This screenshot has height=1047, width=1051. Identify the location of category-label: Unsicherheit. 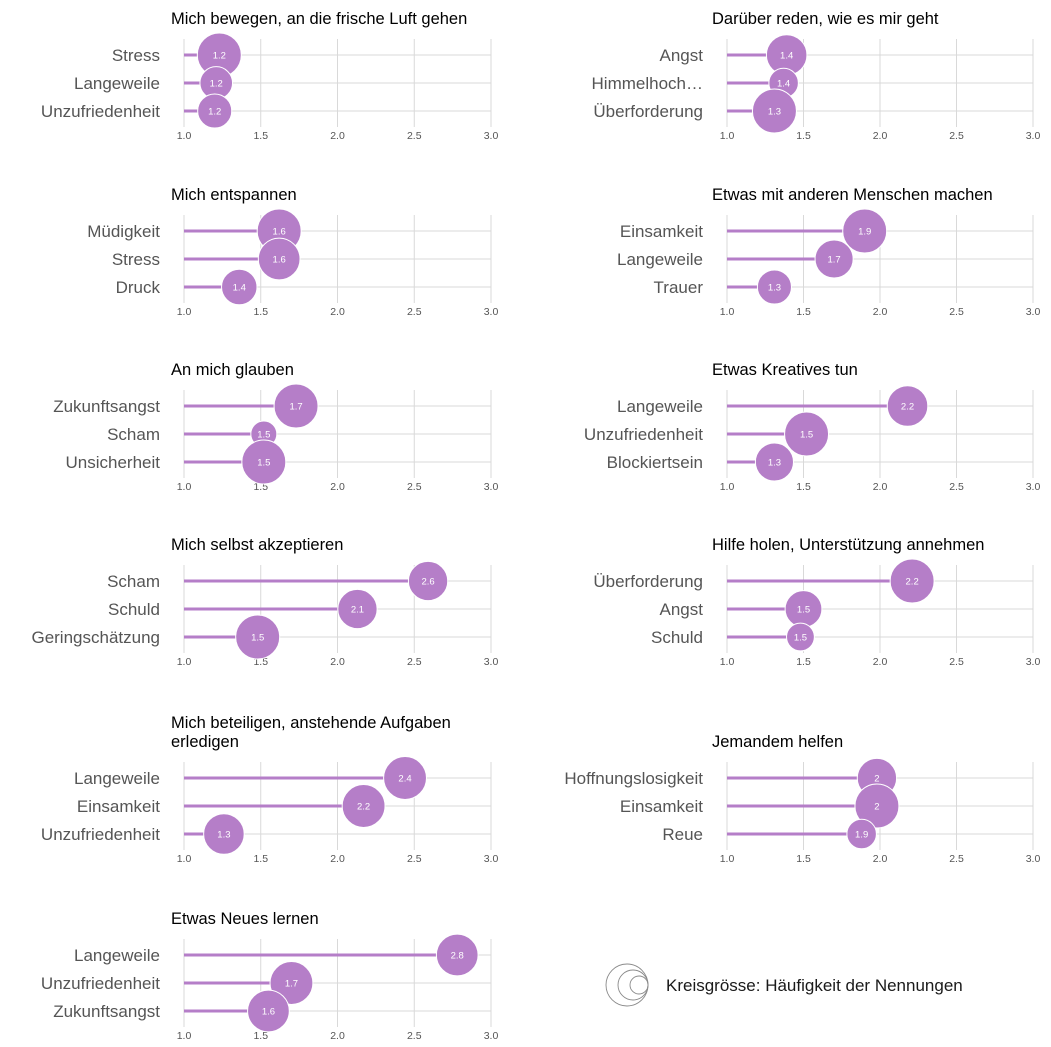
(113, 462).